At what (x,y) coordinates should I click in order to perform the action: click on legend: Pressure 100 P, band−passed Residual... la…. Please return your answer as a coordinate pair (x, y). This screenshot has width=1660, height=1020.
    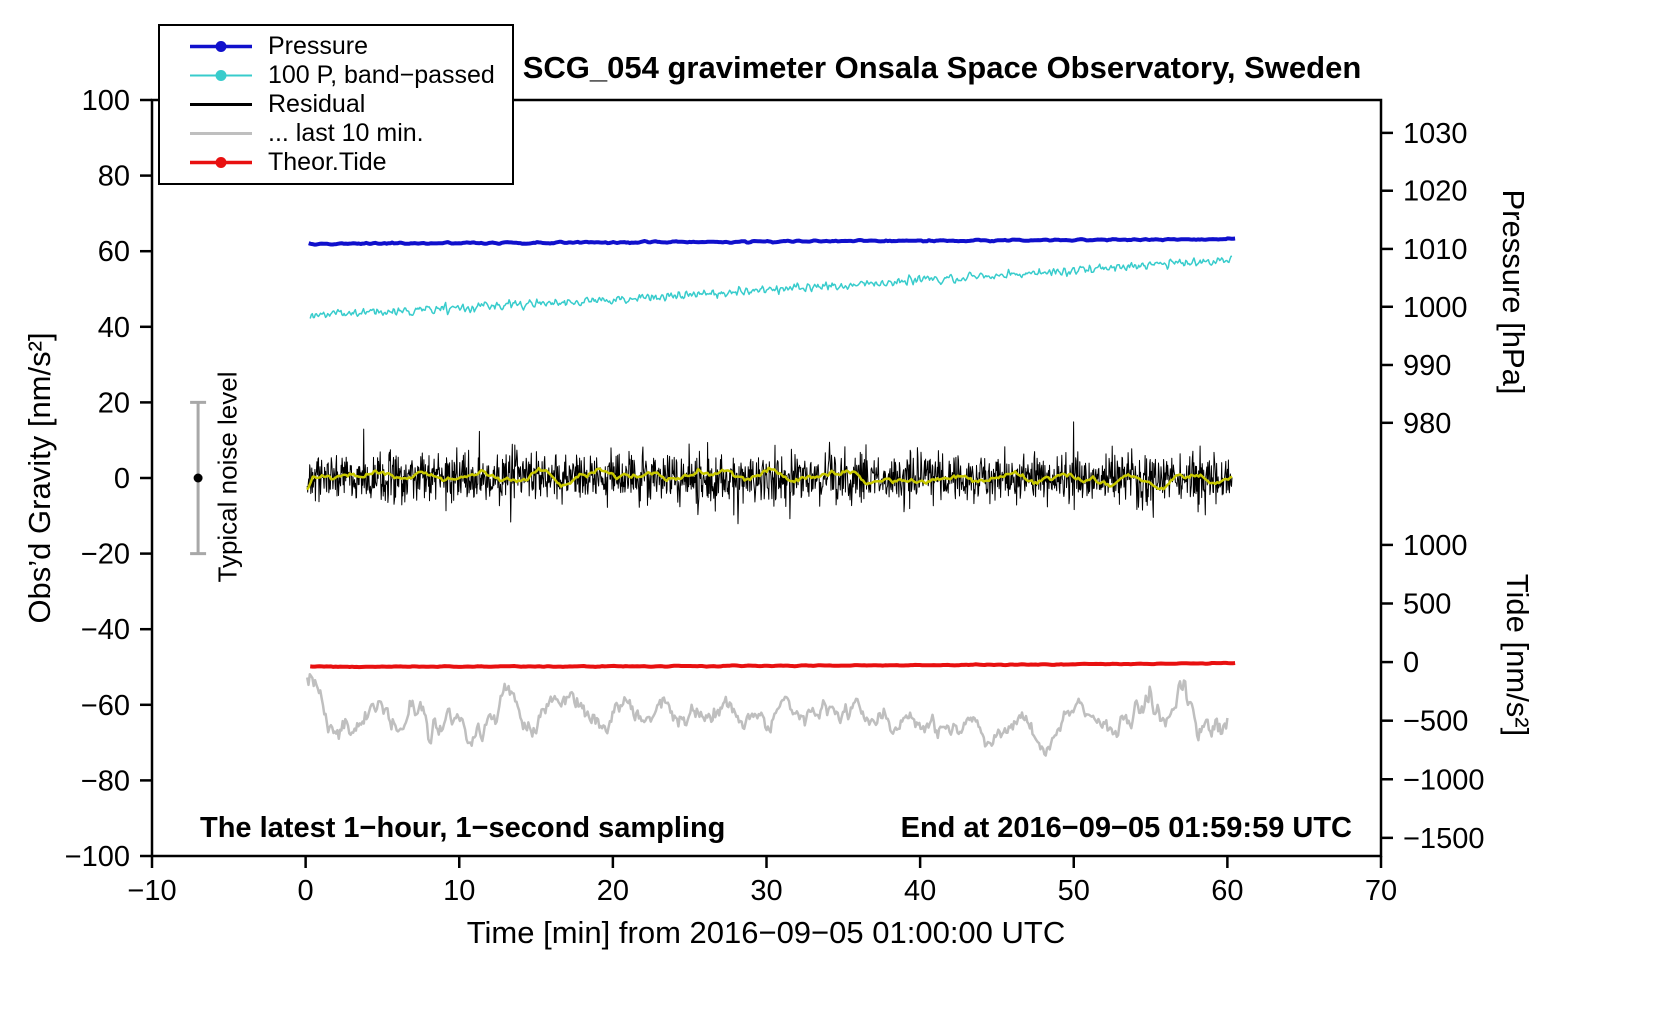
    Looking at the image, I should click on (336, 104).